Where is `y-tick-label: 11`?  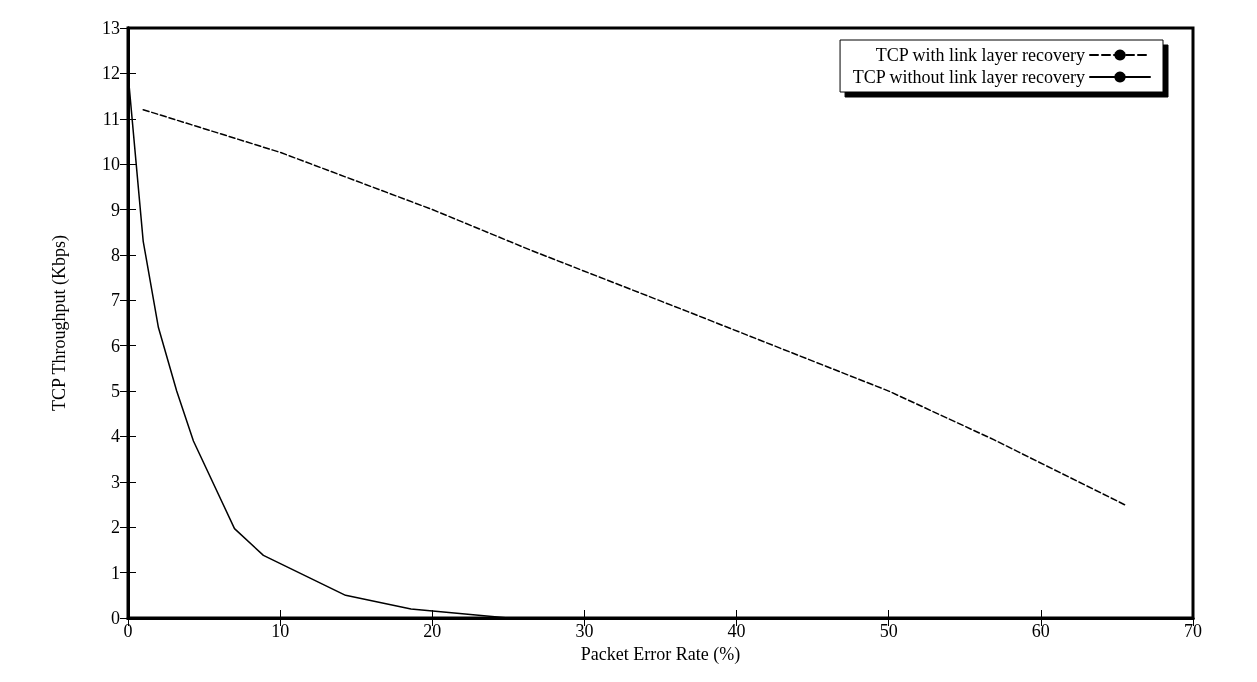
y-tick-label: 11 is located at coordinates (111, 118).